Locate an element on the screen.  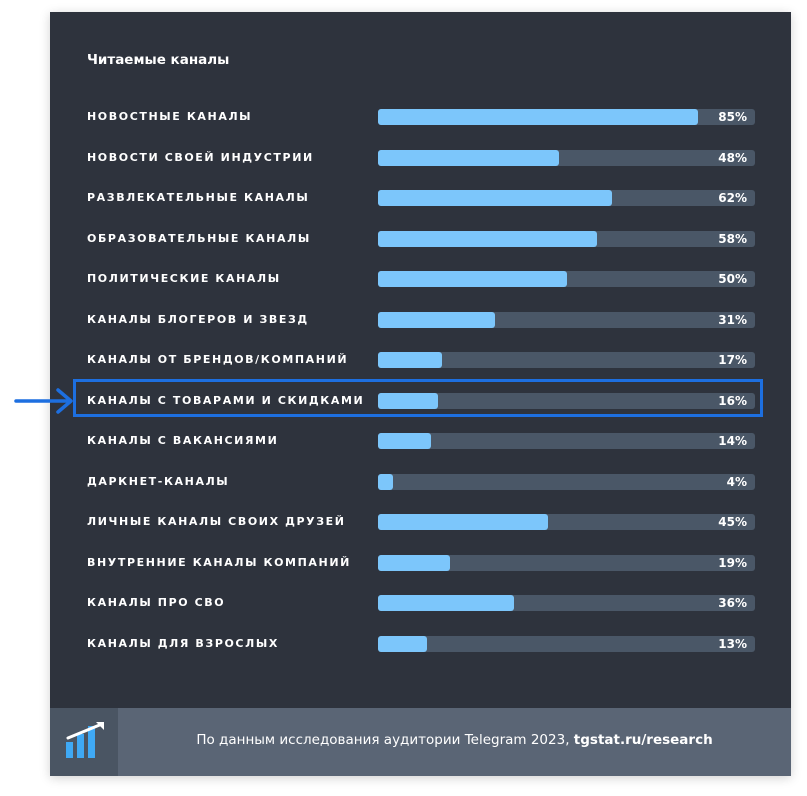
highlight-box is located at coordinates (418, 398).